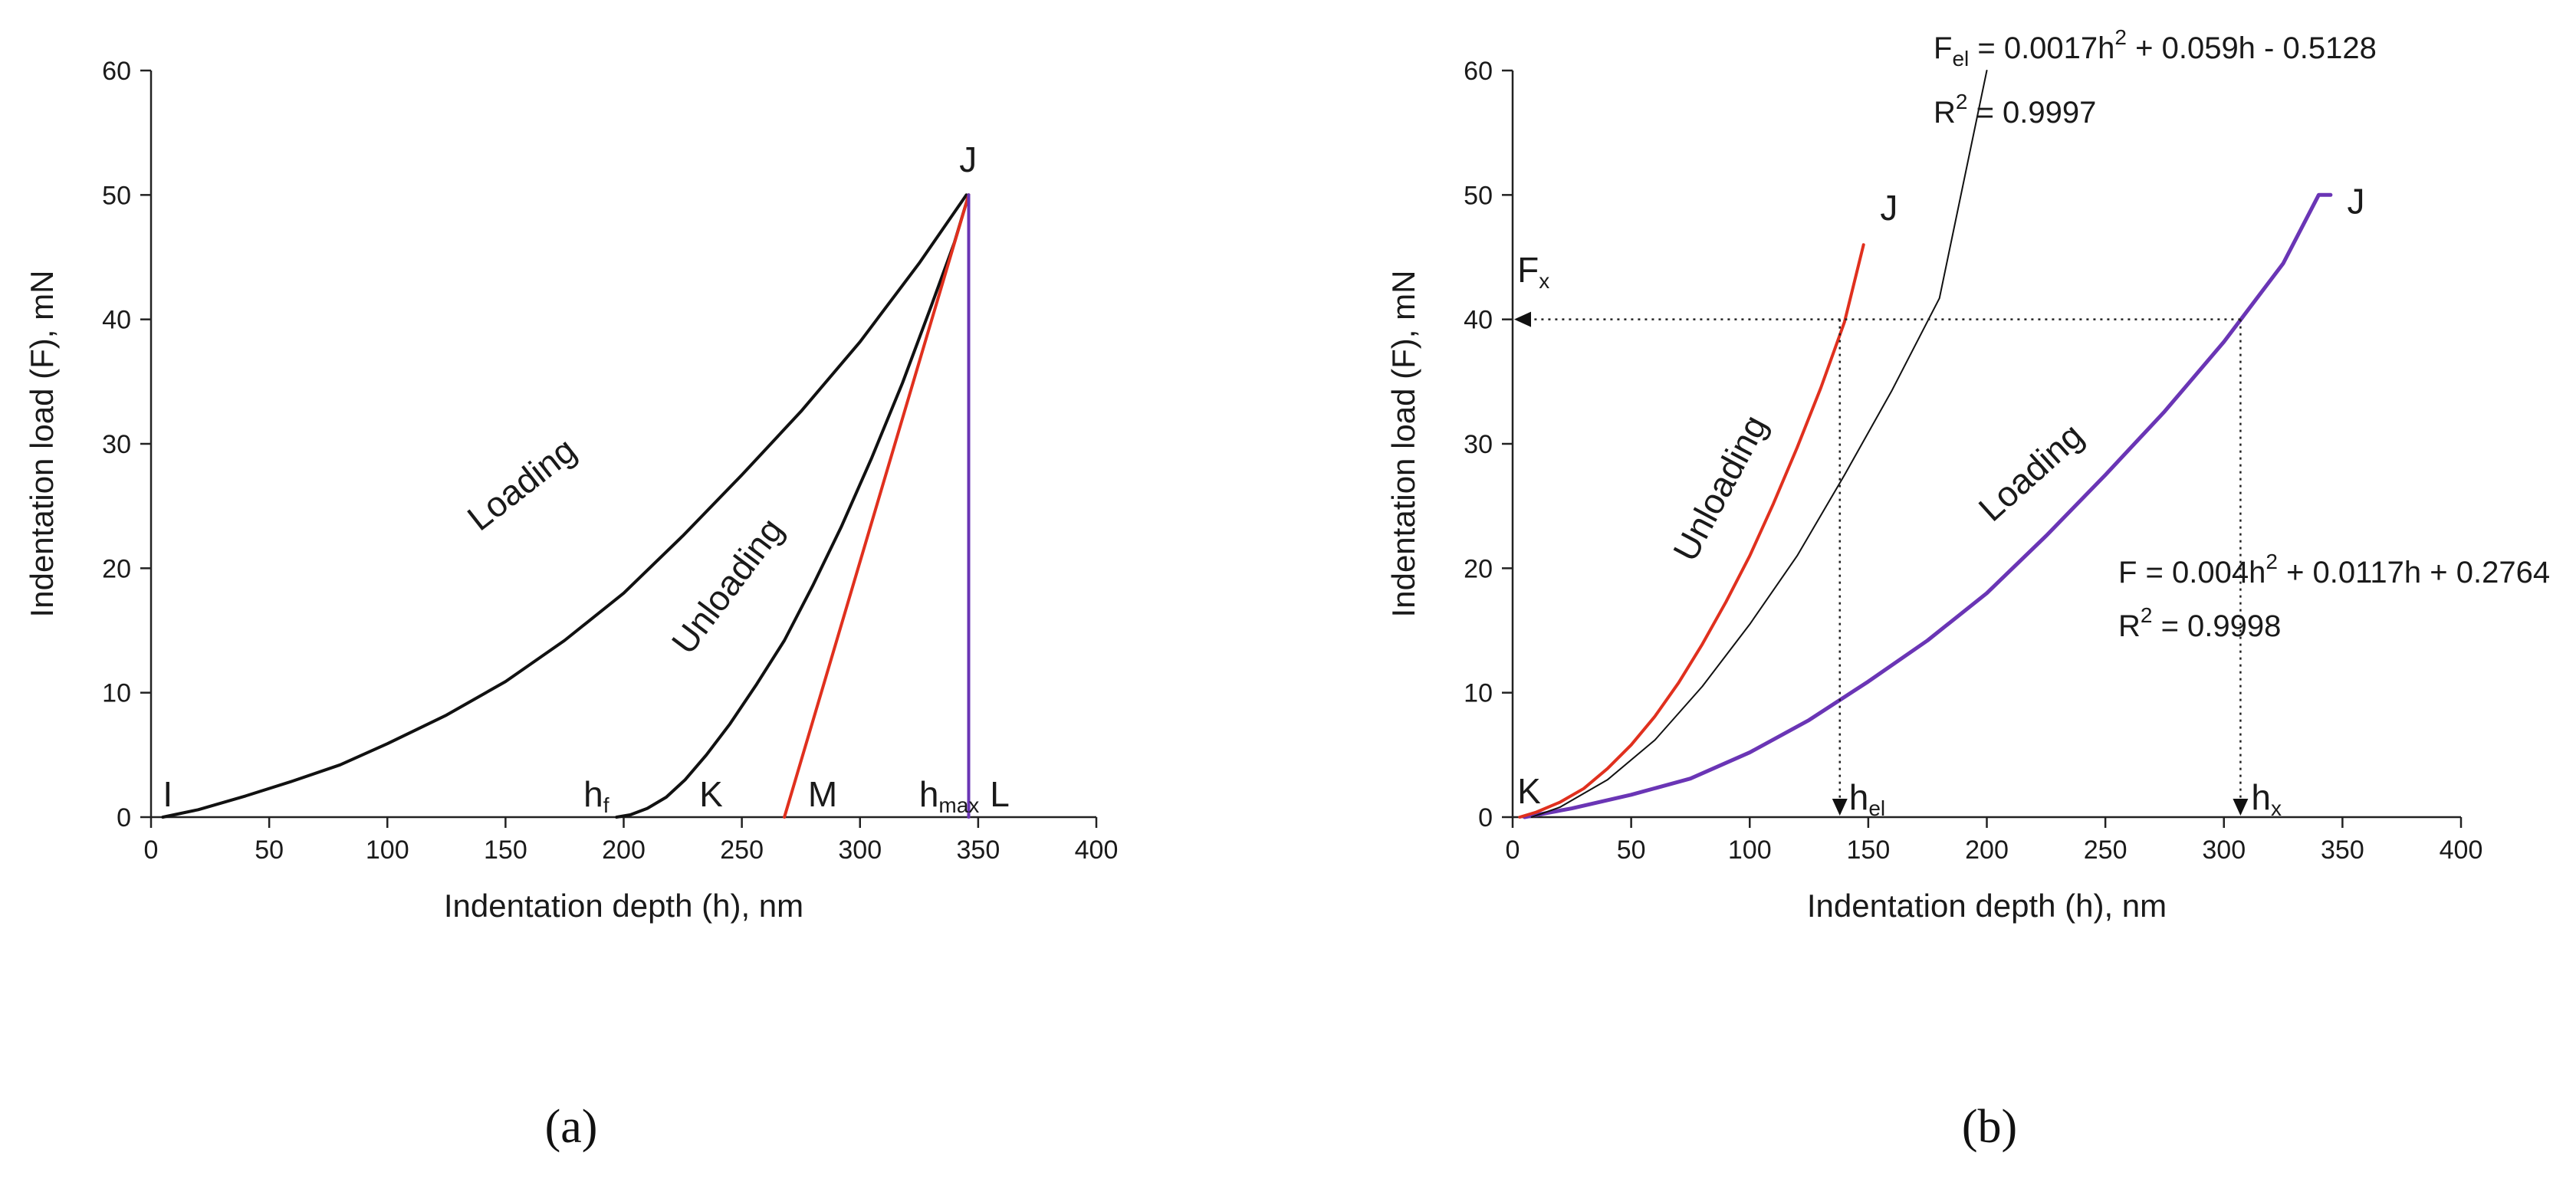 The height and width of the screenshot is (1182, 2576). Describe the element at coordinates (958, 805) in the screenshot. I see `point-label-subscript: max` at that location.